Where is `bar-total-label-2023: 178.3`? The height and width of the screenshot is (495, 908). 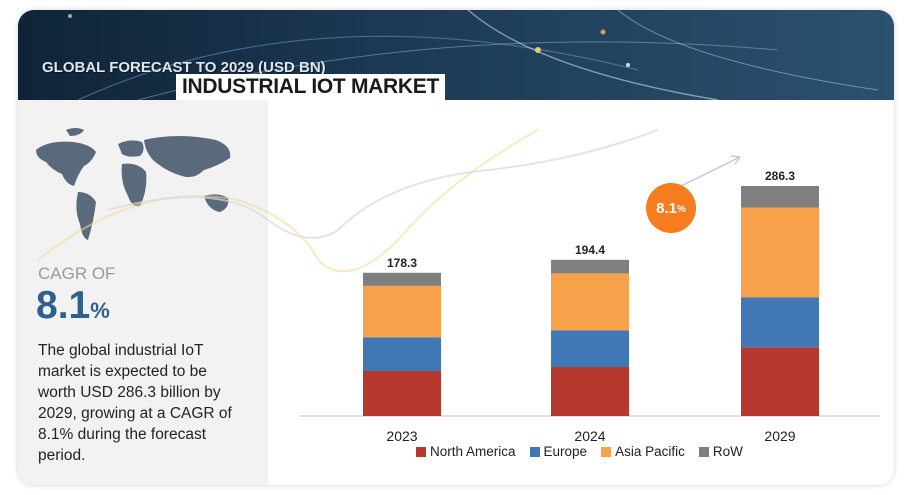 bar-total-label-2023: 178.3 is located at coordinates (402, 263).